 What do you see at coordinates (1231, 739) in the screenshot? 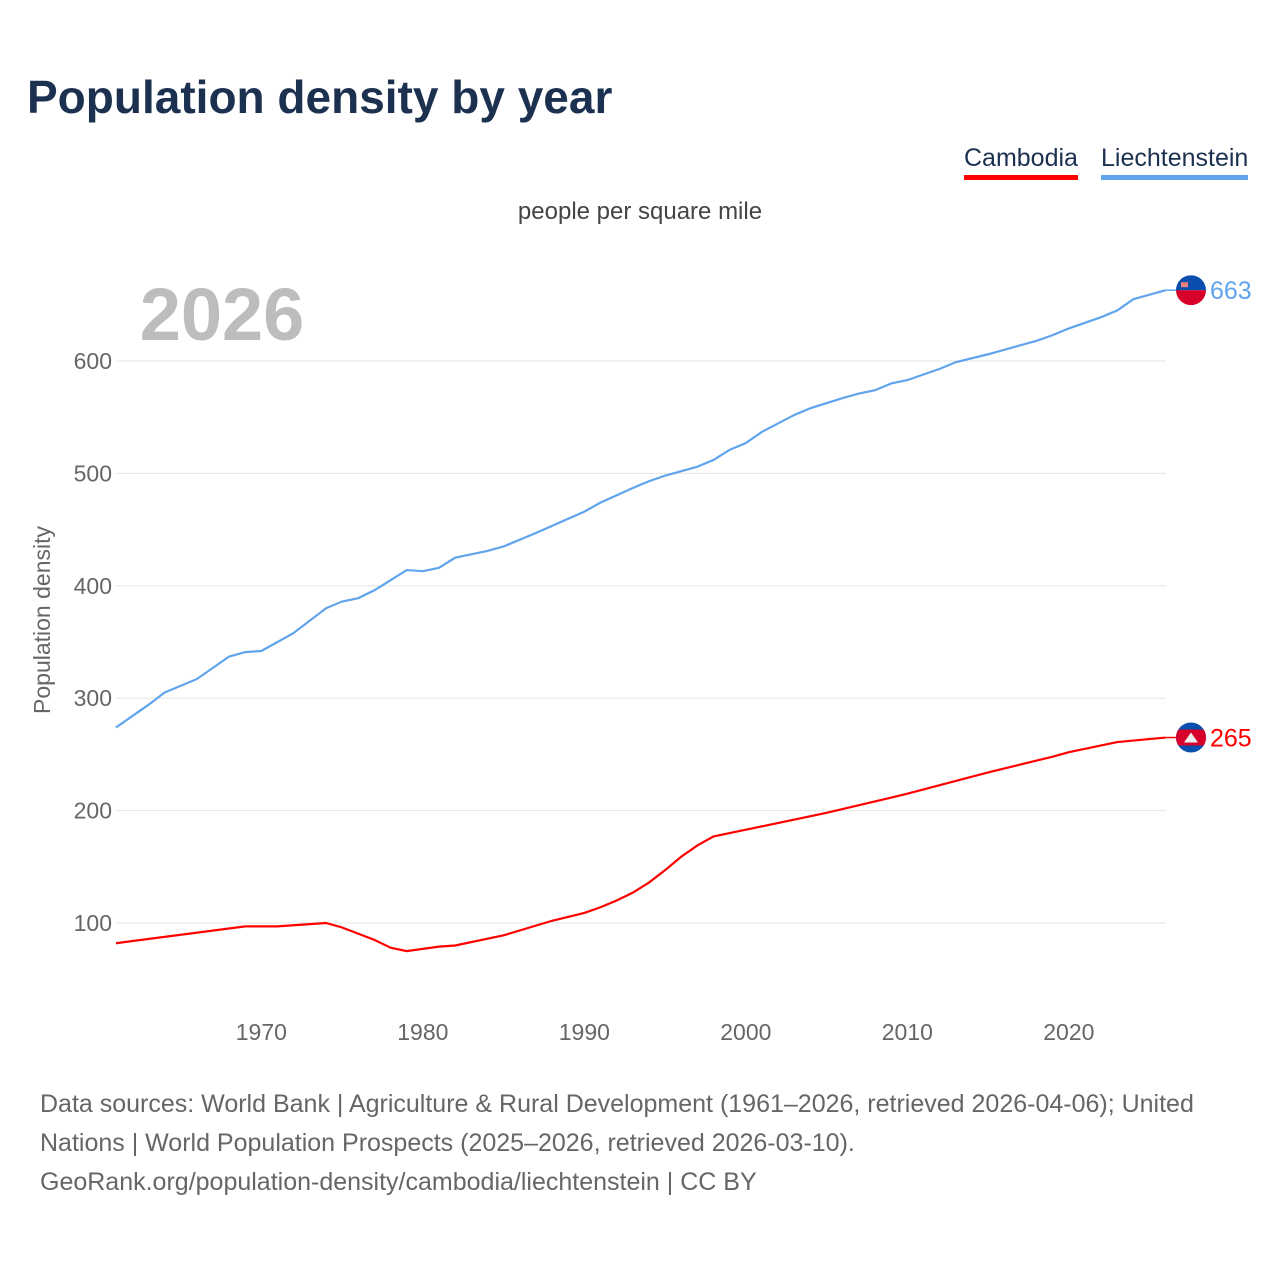
I see `end-value-label: 265` at bounding box center [1231, 739].